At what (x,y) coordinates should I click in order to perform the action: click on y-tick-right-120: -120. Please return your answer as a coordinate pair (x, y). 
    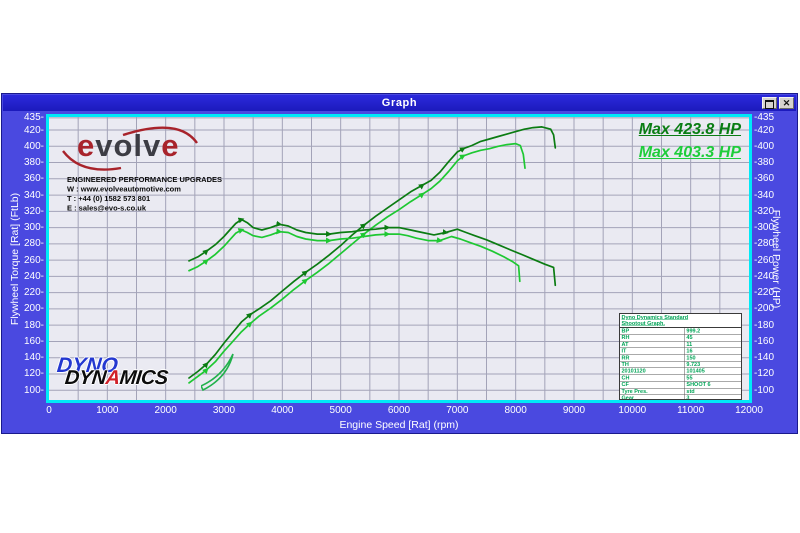
    Looking at the image, I should click on (764, 374).